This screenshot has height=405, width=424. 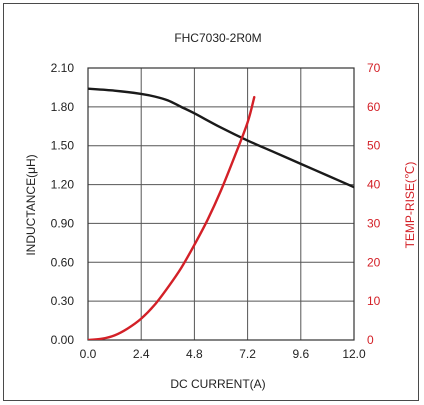 I want to click on y-tick-label: 1.80, so click(x=63, y=107).